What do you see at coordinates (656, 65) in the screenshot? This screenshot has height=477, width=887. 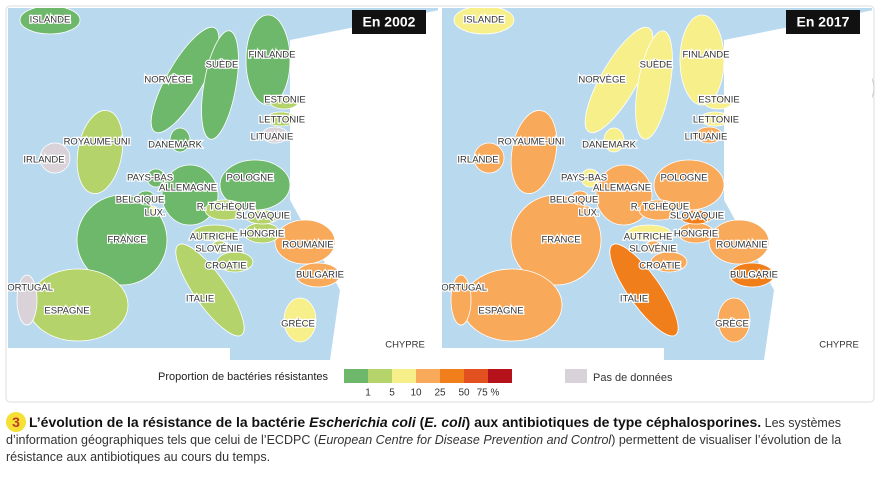 I see `country-label: SUÈDE` at bounding box center [656, 65].